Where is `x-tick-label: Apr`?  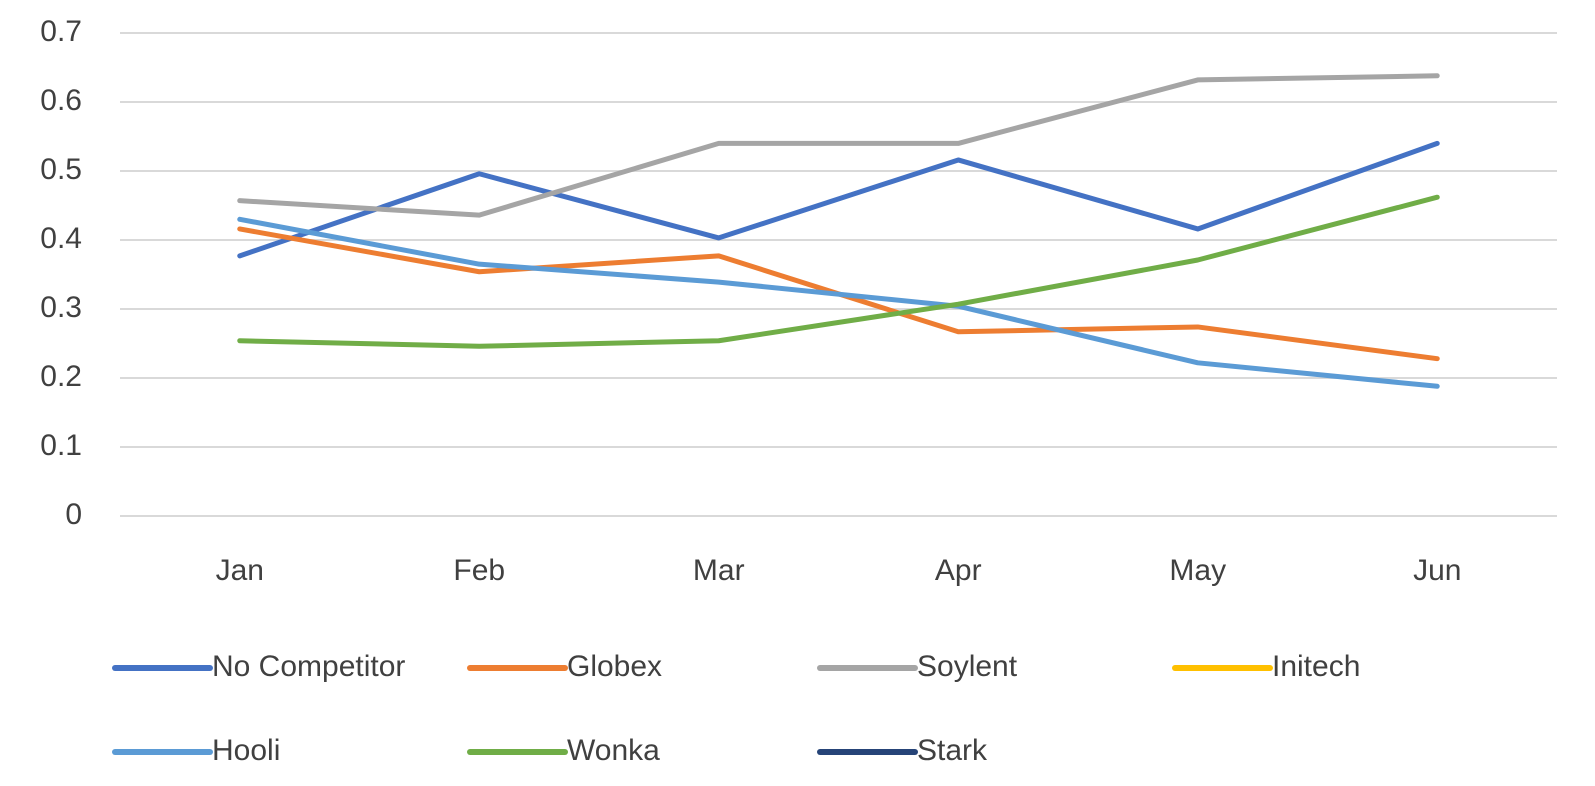
x-tick-label: Apr is located at coordinates (958, 570).